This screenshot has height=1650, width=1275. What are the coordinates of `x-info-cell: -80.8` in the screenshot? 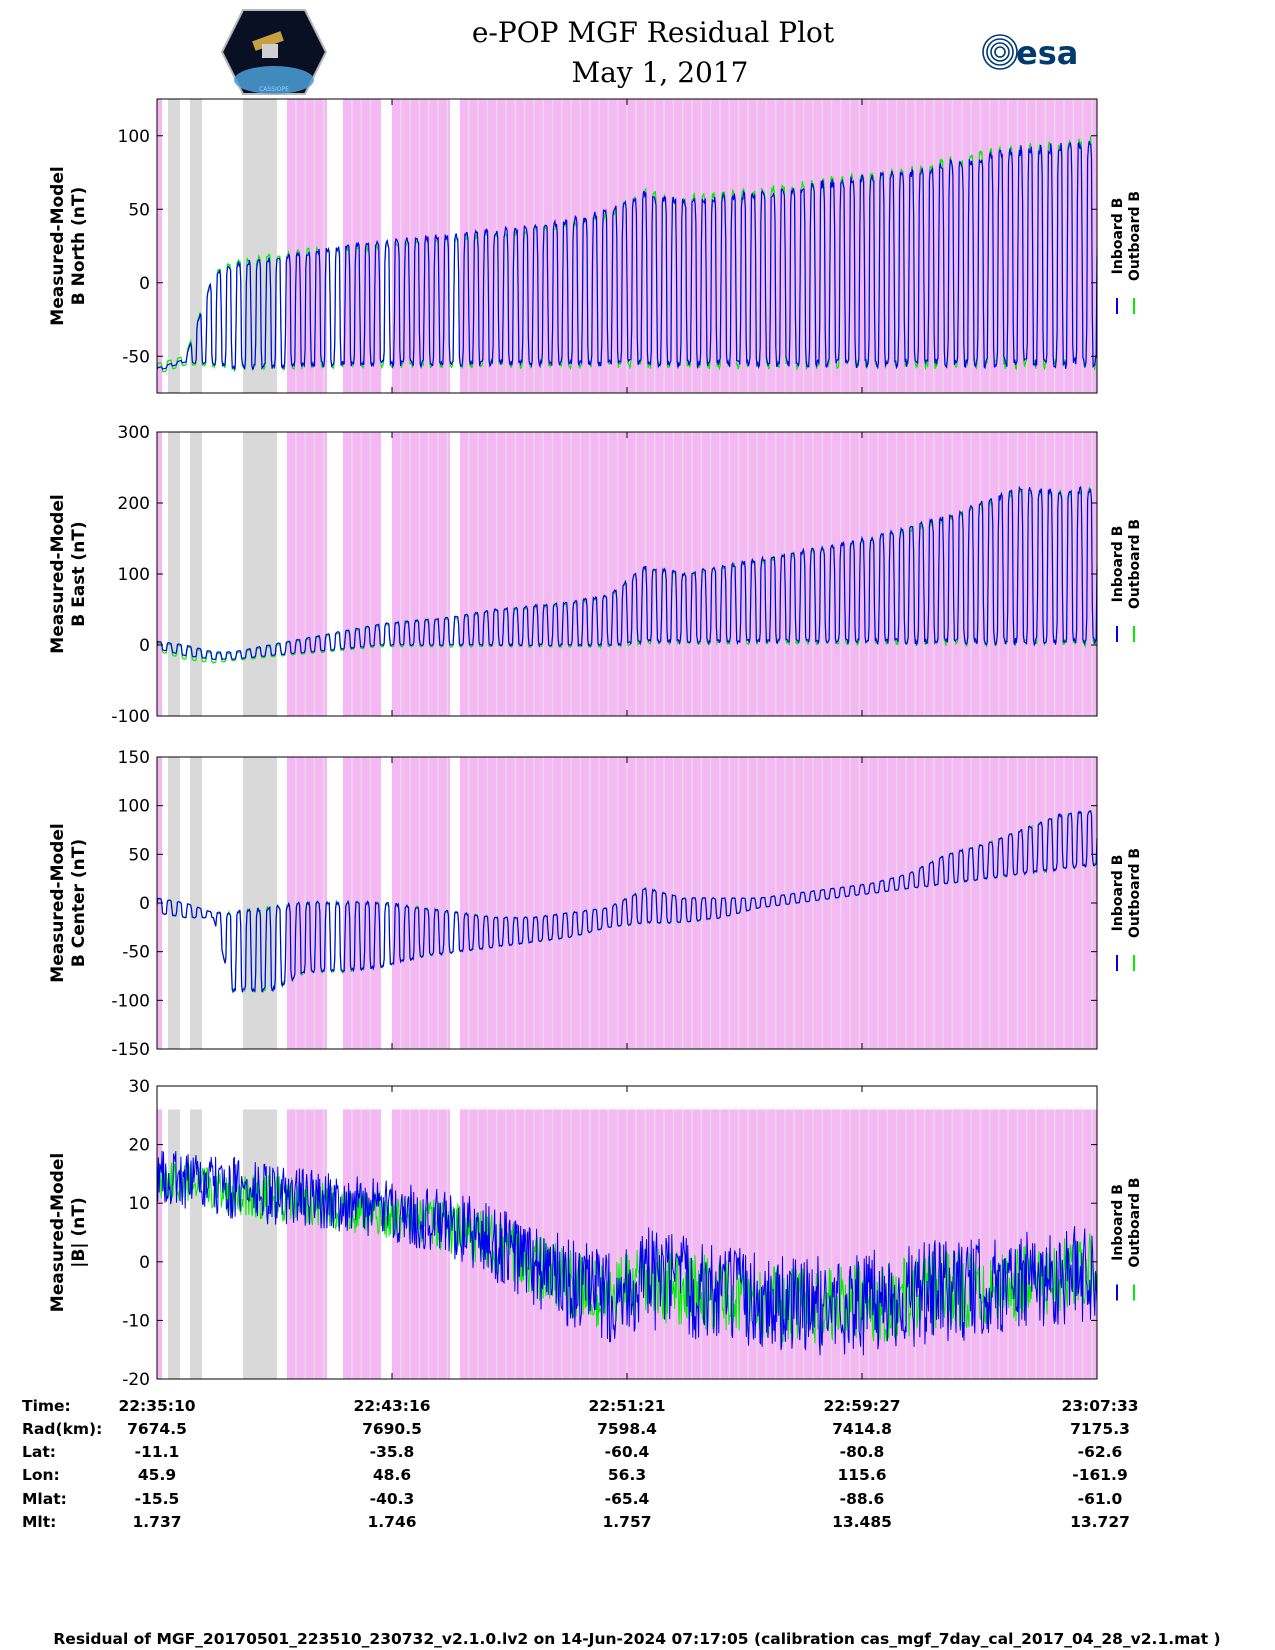 It's located at (862, 1452).